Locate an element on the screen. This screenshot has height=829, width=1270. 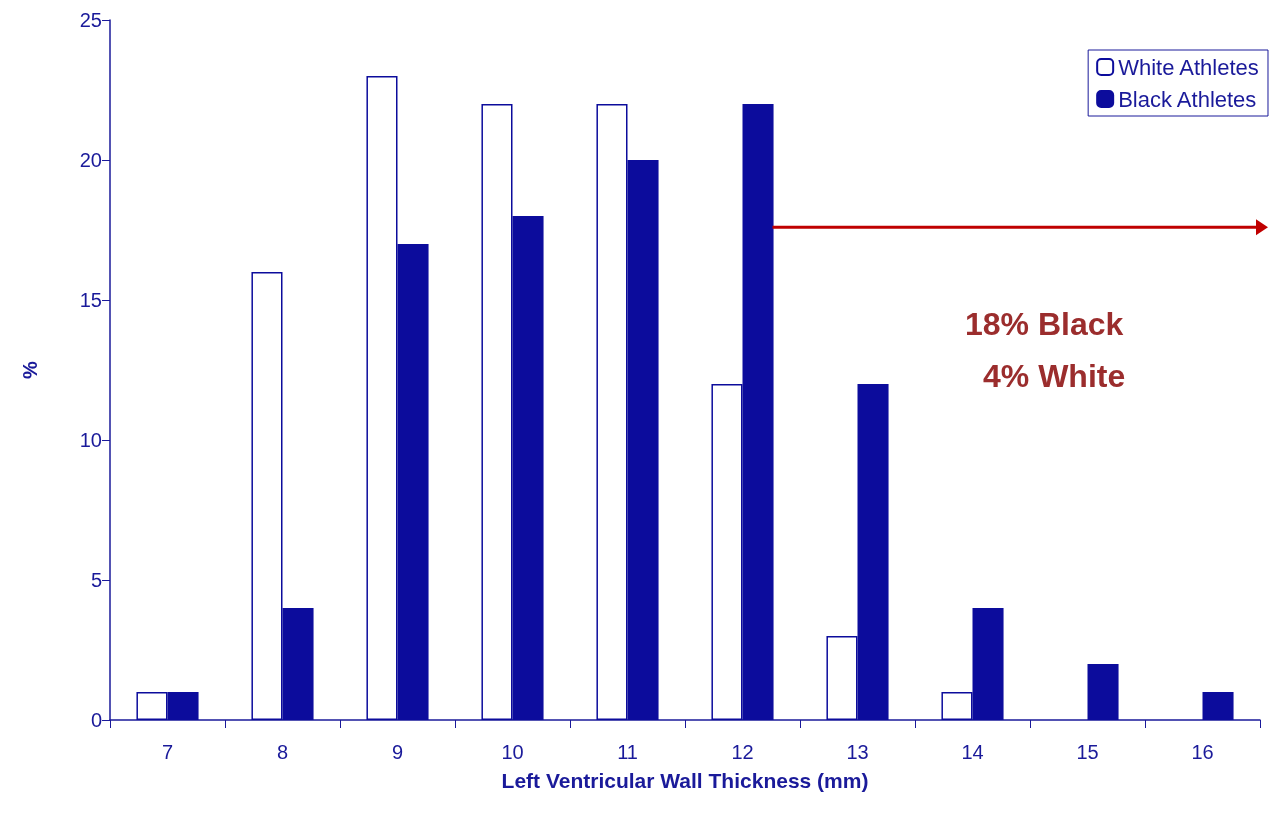
x-tick-label: 9 is located at coordinates (397, 752).